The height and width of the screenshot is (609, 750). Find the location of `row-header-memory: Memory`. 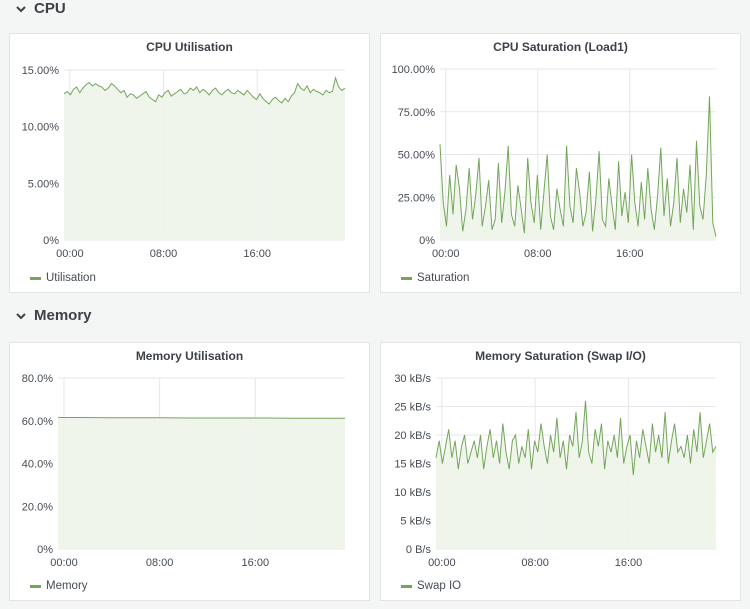

row-header-memory: Memory is located at coordinates (53, 315).